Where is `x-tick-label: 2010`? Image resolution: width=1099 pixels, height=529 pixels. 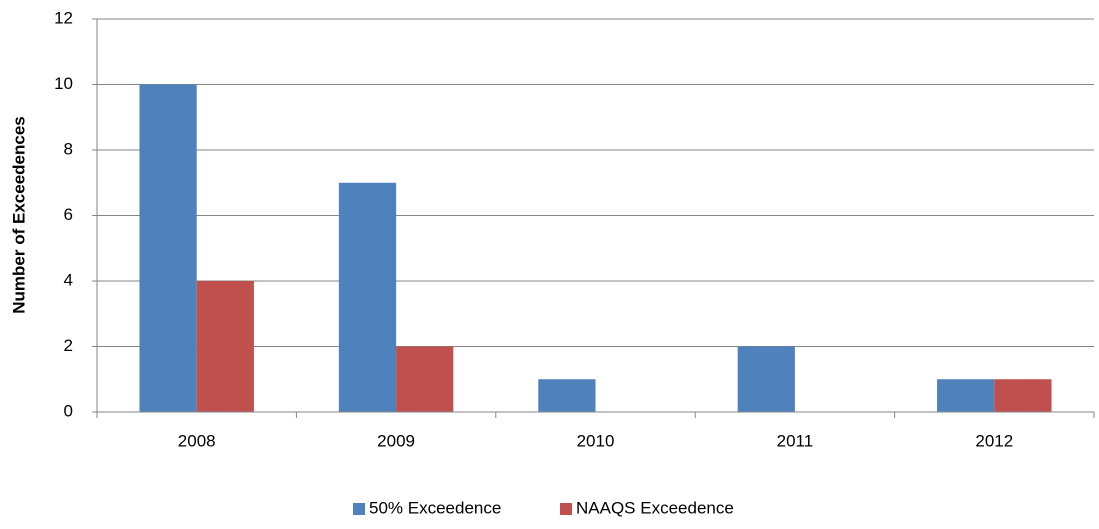 x-tick-label: 2010 is located at coordinates (596, 440).